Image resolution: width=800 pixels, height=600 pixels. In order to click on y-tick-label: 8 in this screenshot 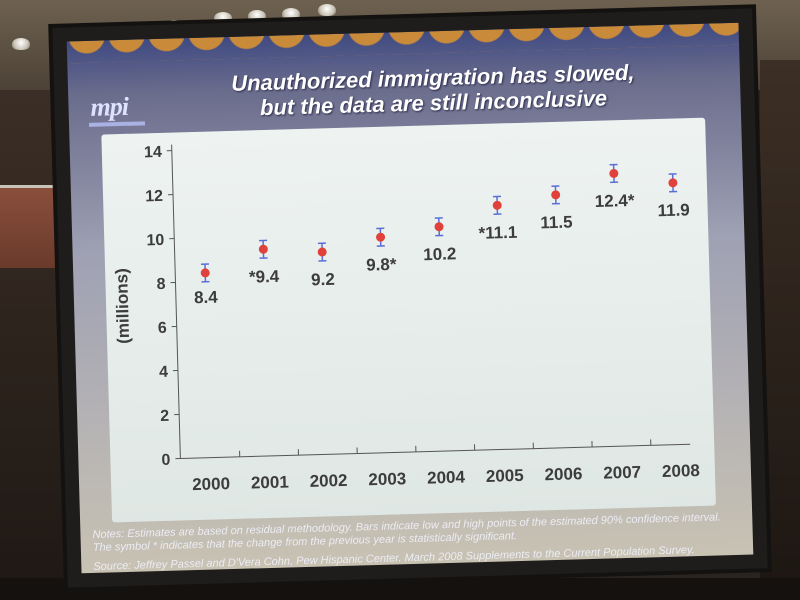, I will do `click(160, 284)`.